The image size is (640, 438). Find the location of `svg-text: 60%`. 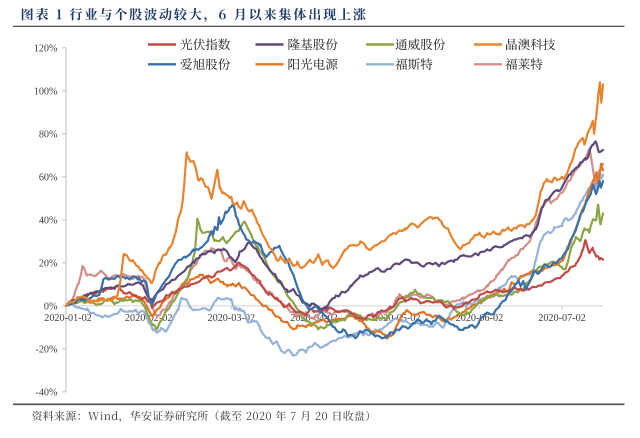

svg-text: 60% is located at coordinates (48, 177).